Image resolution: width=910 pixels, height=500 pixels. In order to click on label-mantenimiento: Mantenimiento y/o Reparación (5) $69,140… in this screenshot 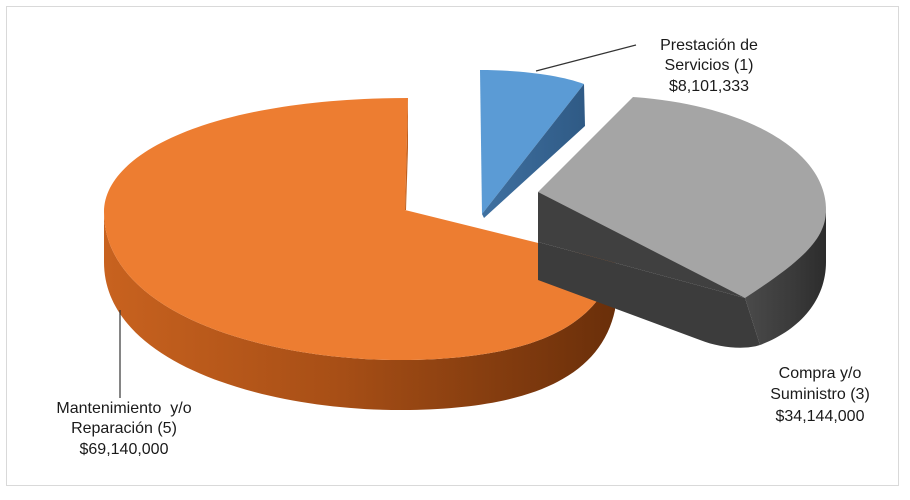, I will do `click(123, 429)`.